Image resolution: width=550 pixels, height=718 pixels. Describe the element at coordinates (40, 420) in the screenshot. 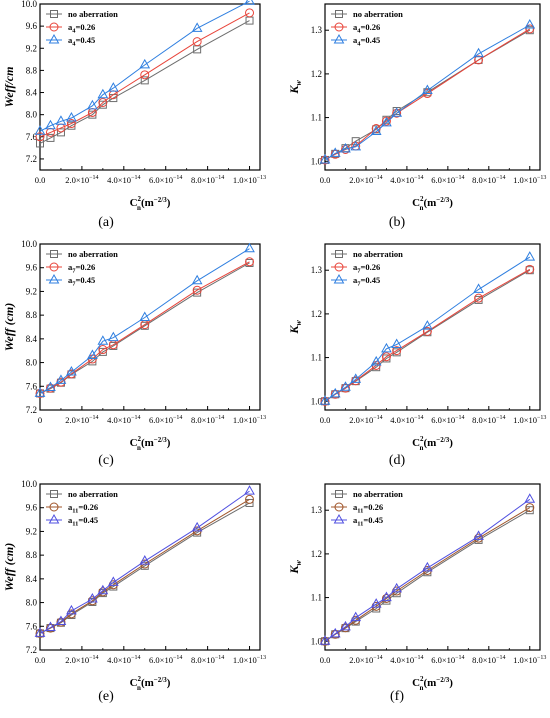

I see `x-tick-label: 0` at that location.